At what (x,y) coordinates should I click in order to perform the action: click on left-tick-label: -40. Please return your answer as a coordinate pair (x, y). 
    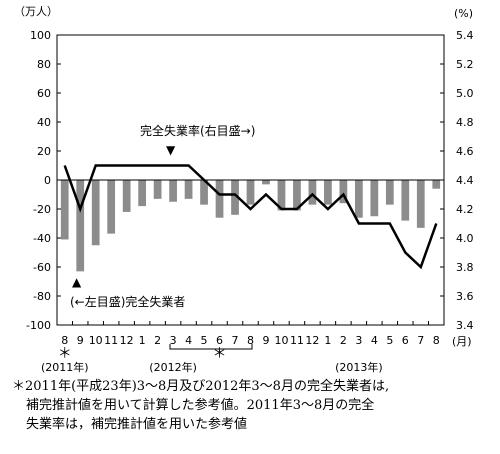
    Looking at the image, I should click on (42, 238).